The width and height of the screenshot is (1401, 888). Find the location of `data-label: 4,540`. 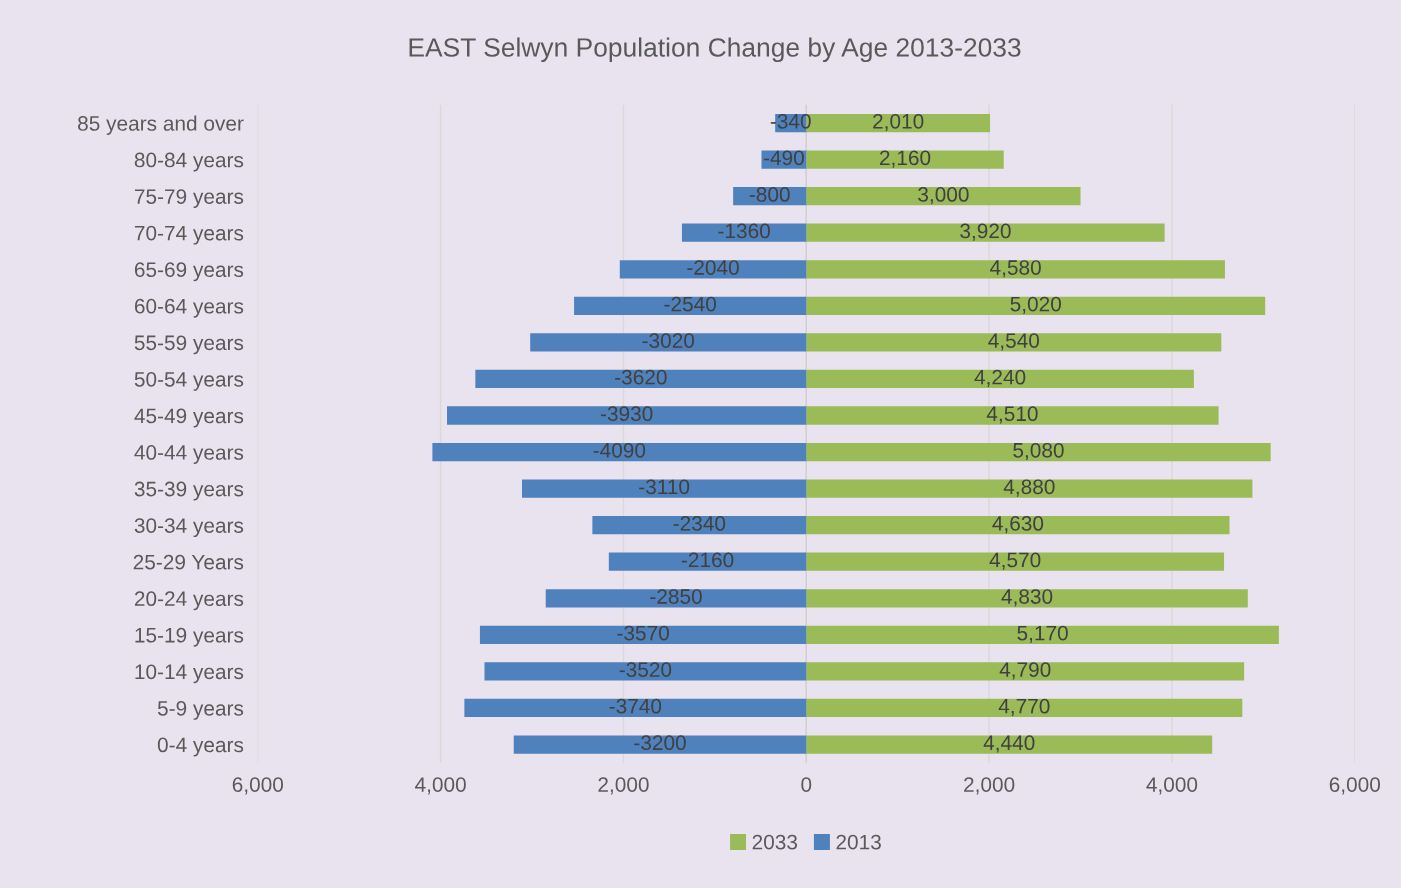

data-label: 4,540 is located at coordinates (1014, 342).